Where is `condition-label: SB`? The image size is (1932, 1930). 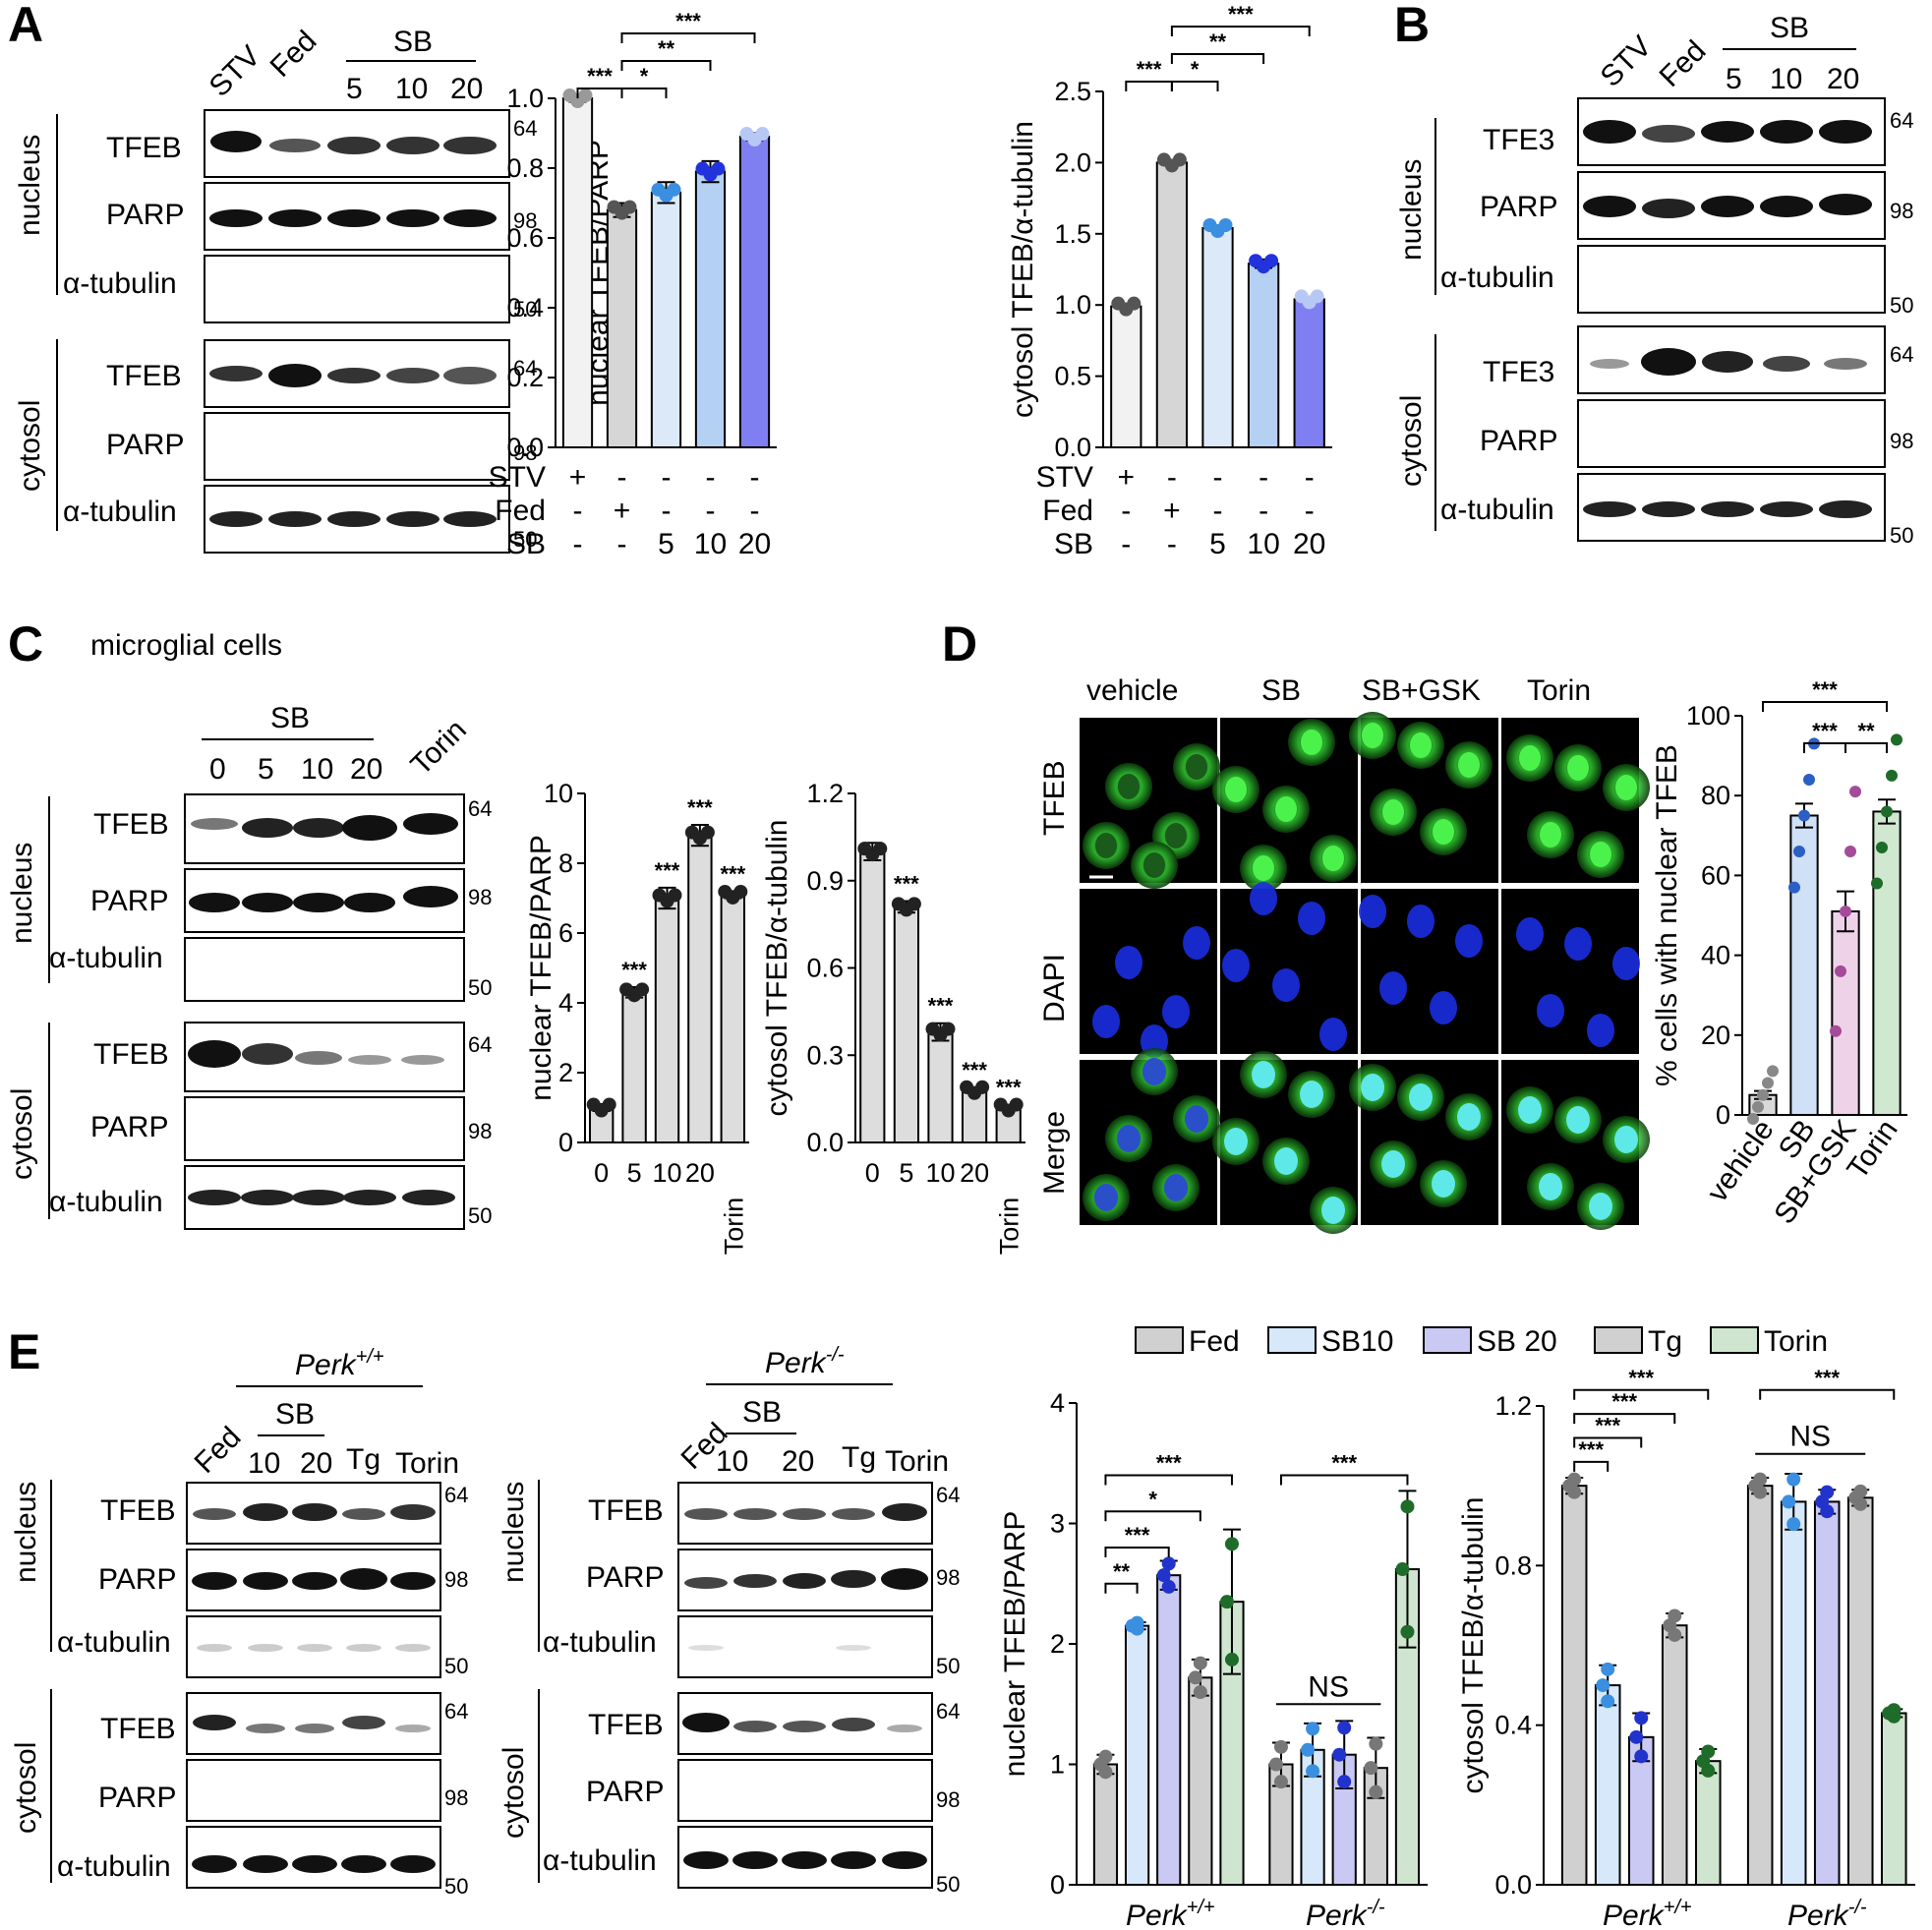
condition-label: SB is located at coordinates (526, 544).